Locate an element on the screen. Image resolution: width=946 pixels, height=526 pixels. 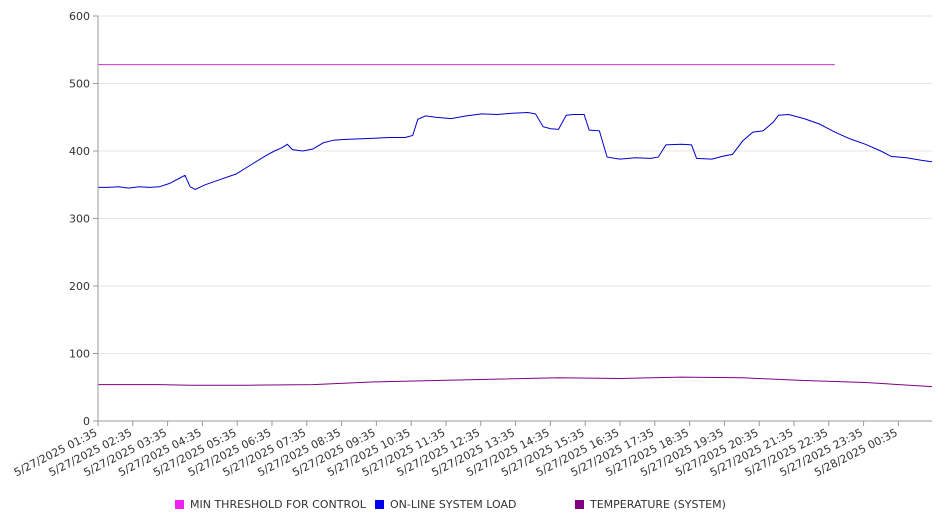
legend-label: MIN THRESHOLD FOR CONTROL is located at coordinates (278, 504).